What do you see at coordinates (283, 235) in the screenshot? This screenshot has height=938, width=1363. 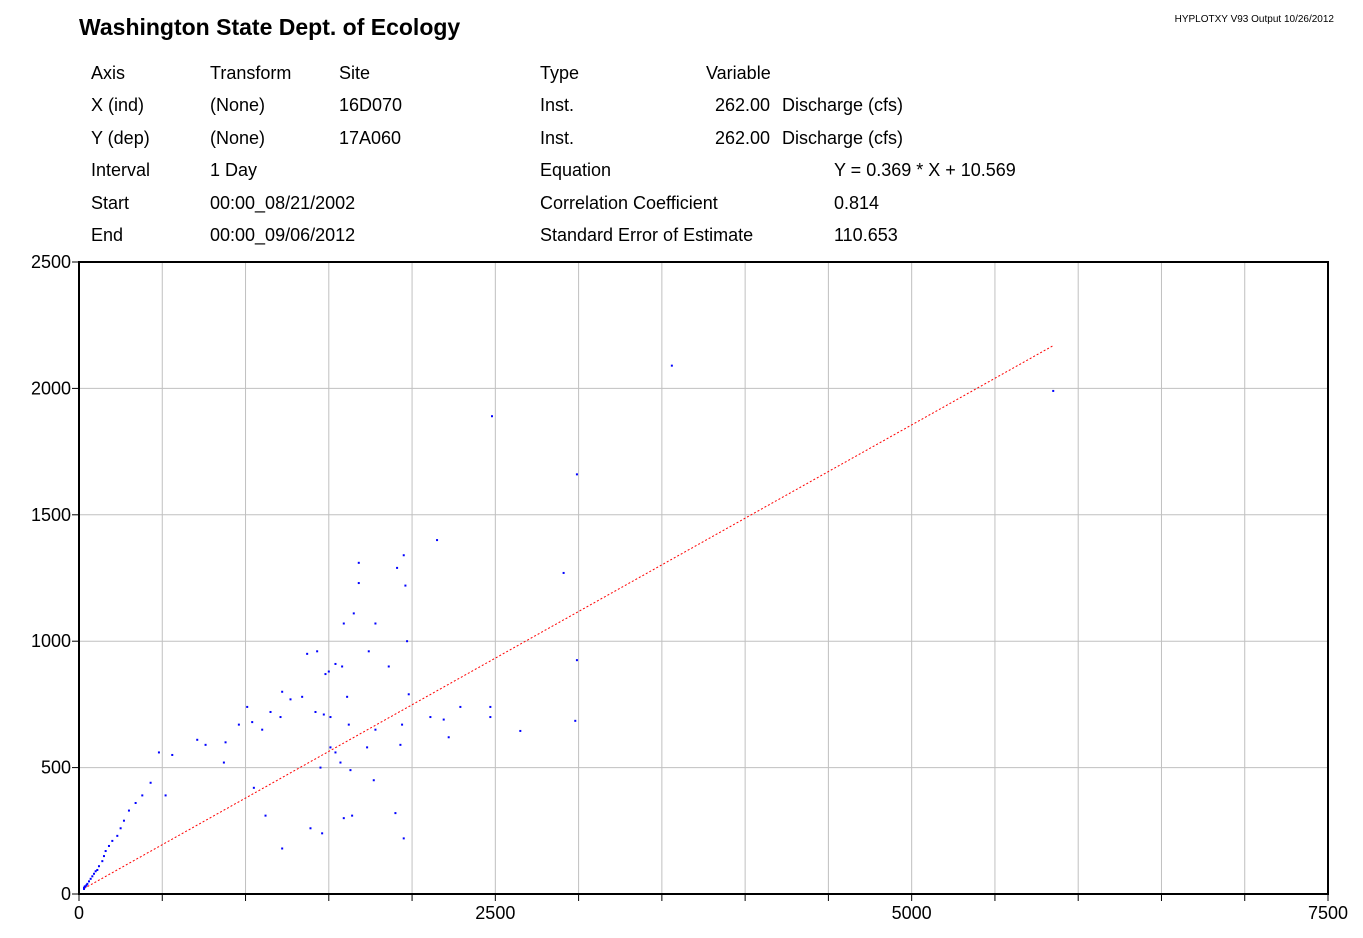 I see `end-value: 00:00_09/06/2012` at bounding box center [283, 235].